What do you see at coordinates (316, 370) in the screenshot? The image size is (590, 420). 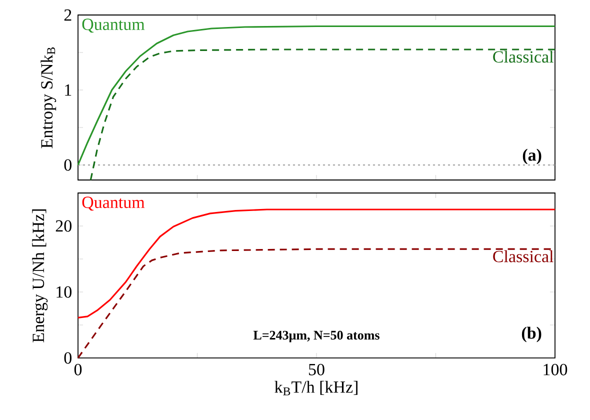 I see `x-tick-label: 50` at bounding box center [316, 370].